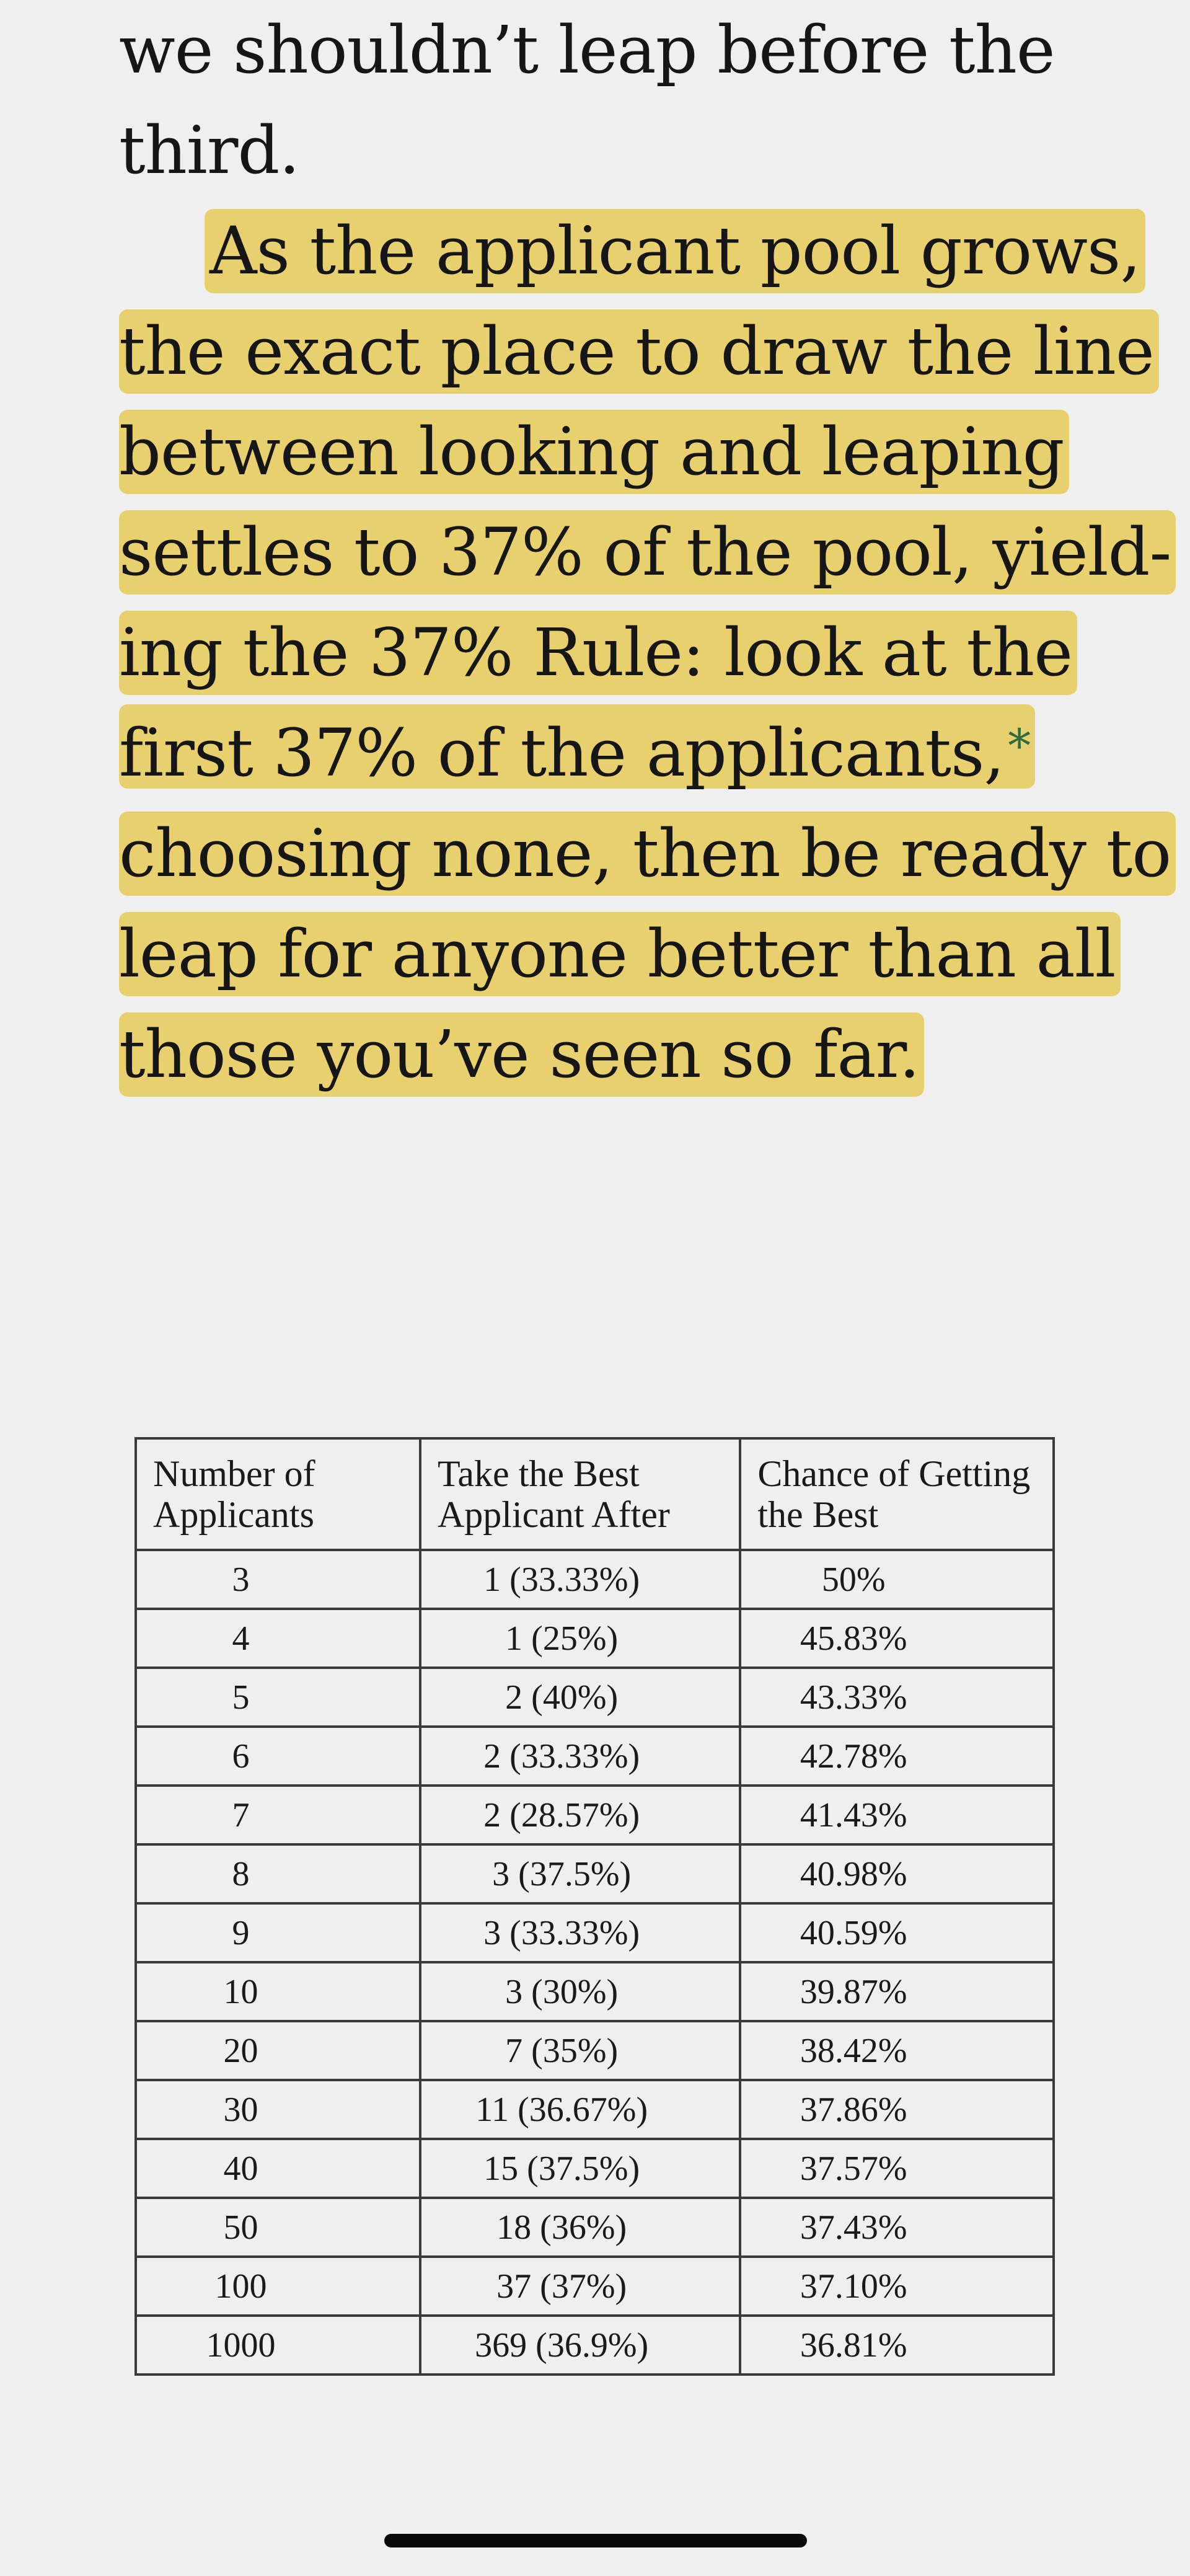  I want to click on cell-take-best-after: 369 (36.9%), so click(580, 2345).